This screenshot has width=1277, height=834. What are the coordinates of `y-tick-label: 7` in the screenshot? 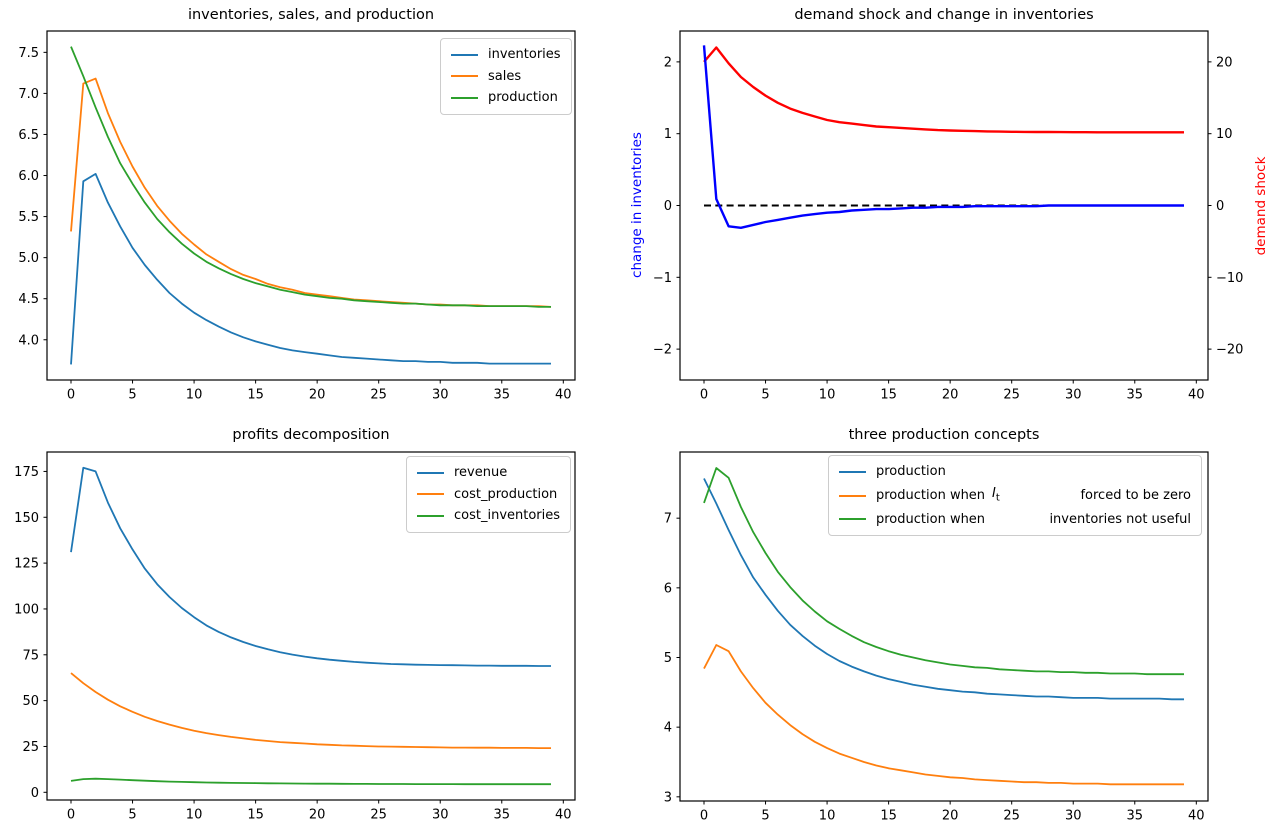 It's located at (668, 519).